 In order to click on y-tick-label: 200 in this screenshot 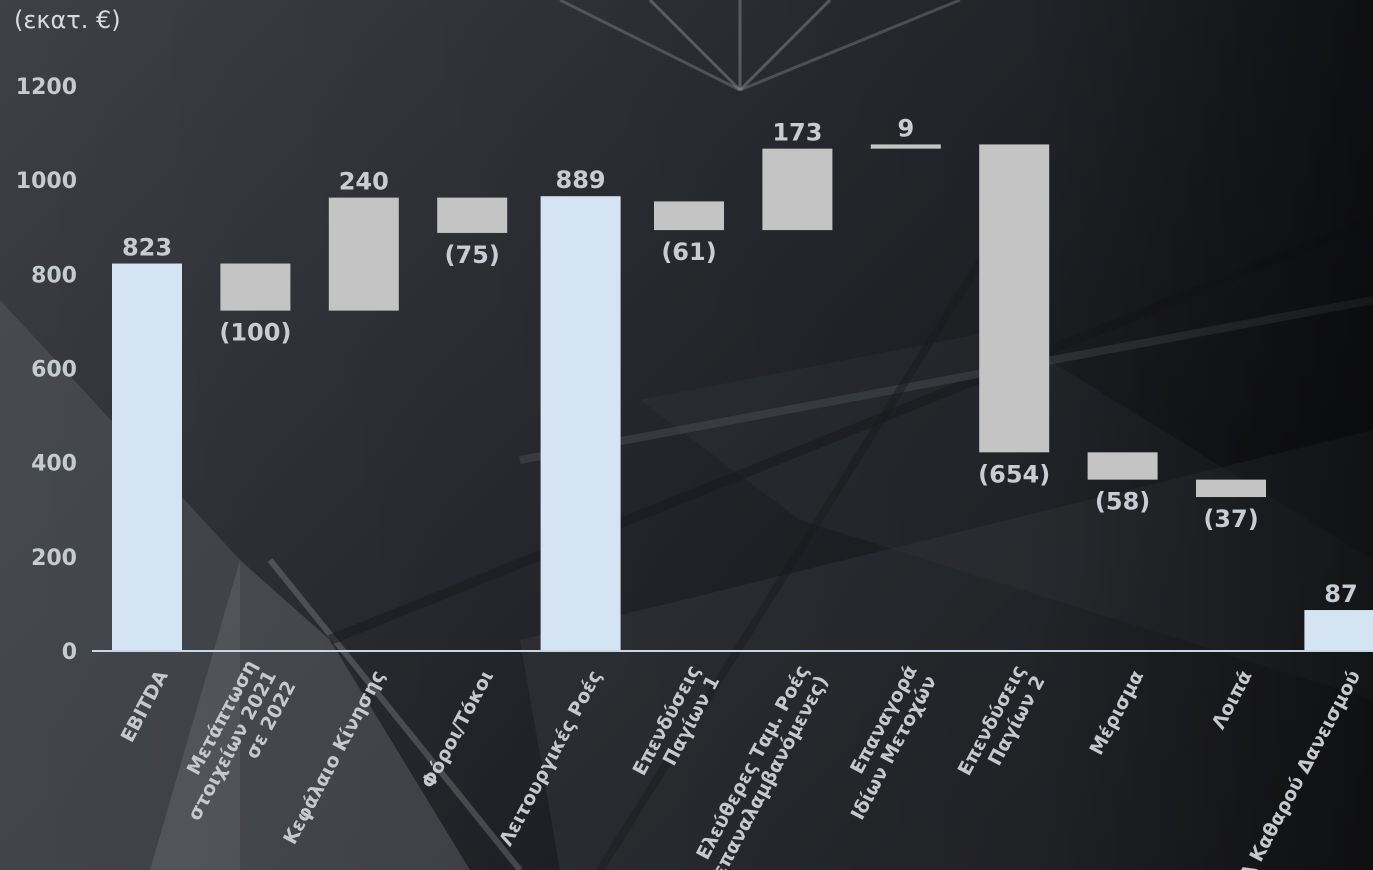, I will do `click(54, 558)`.